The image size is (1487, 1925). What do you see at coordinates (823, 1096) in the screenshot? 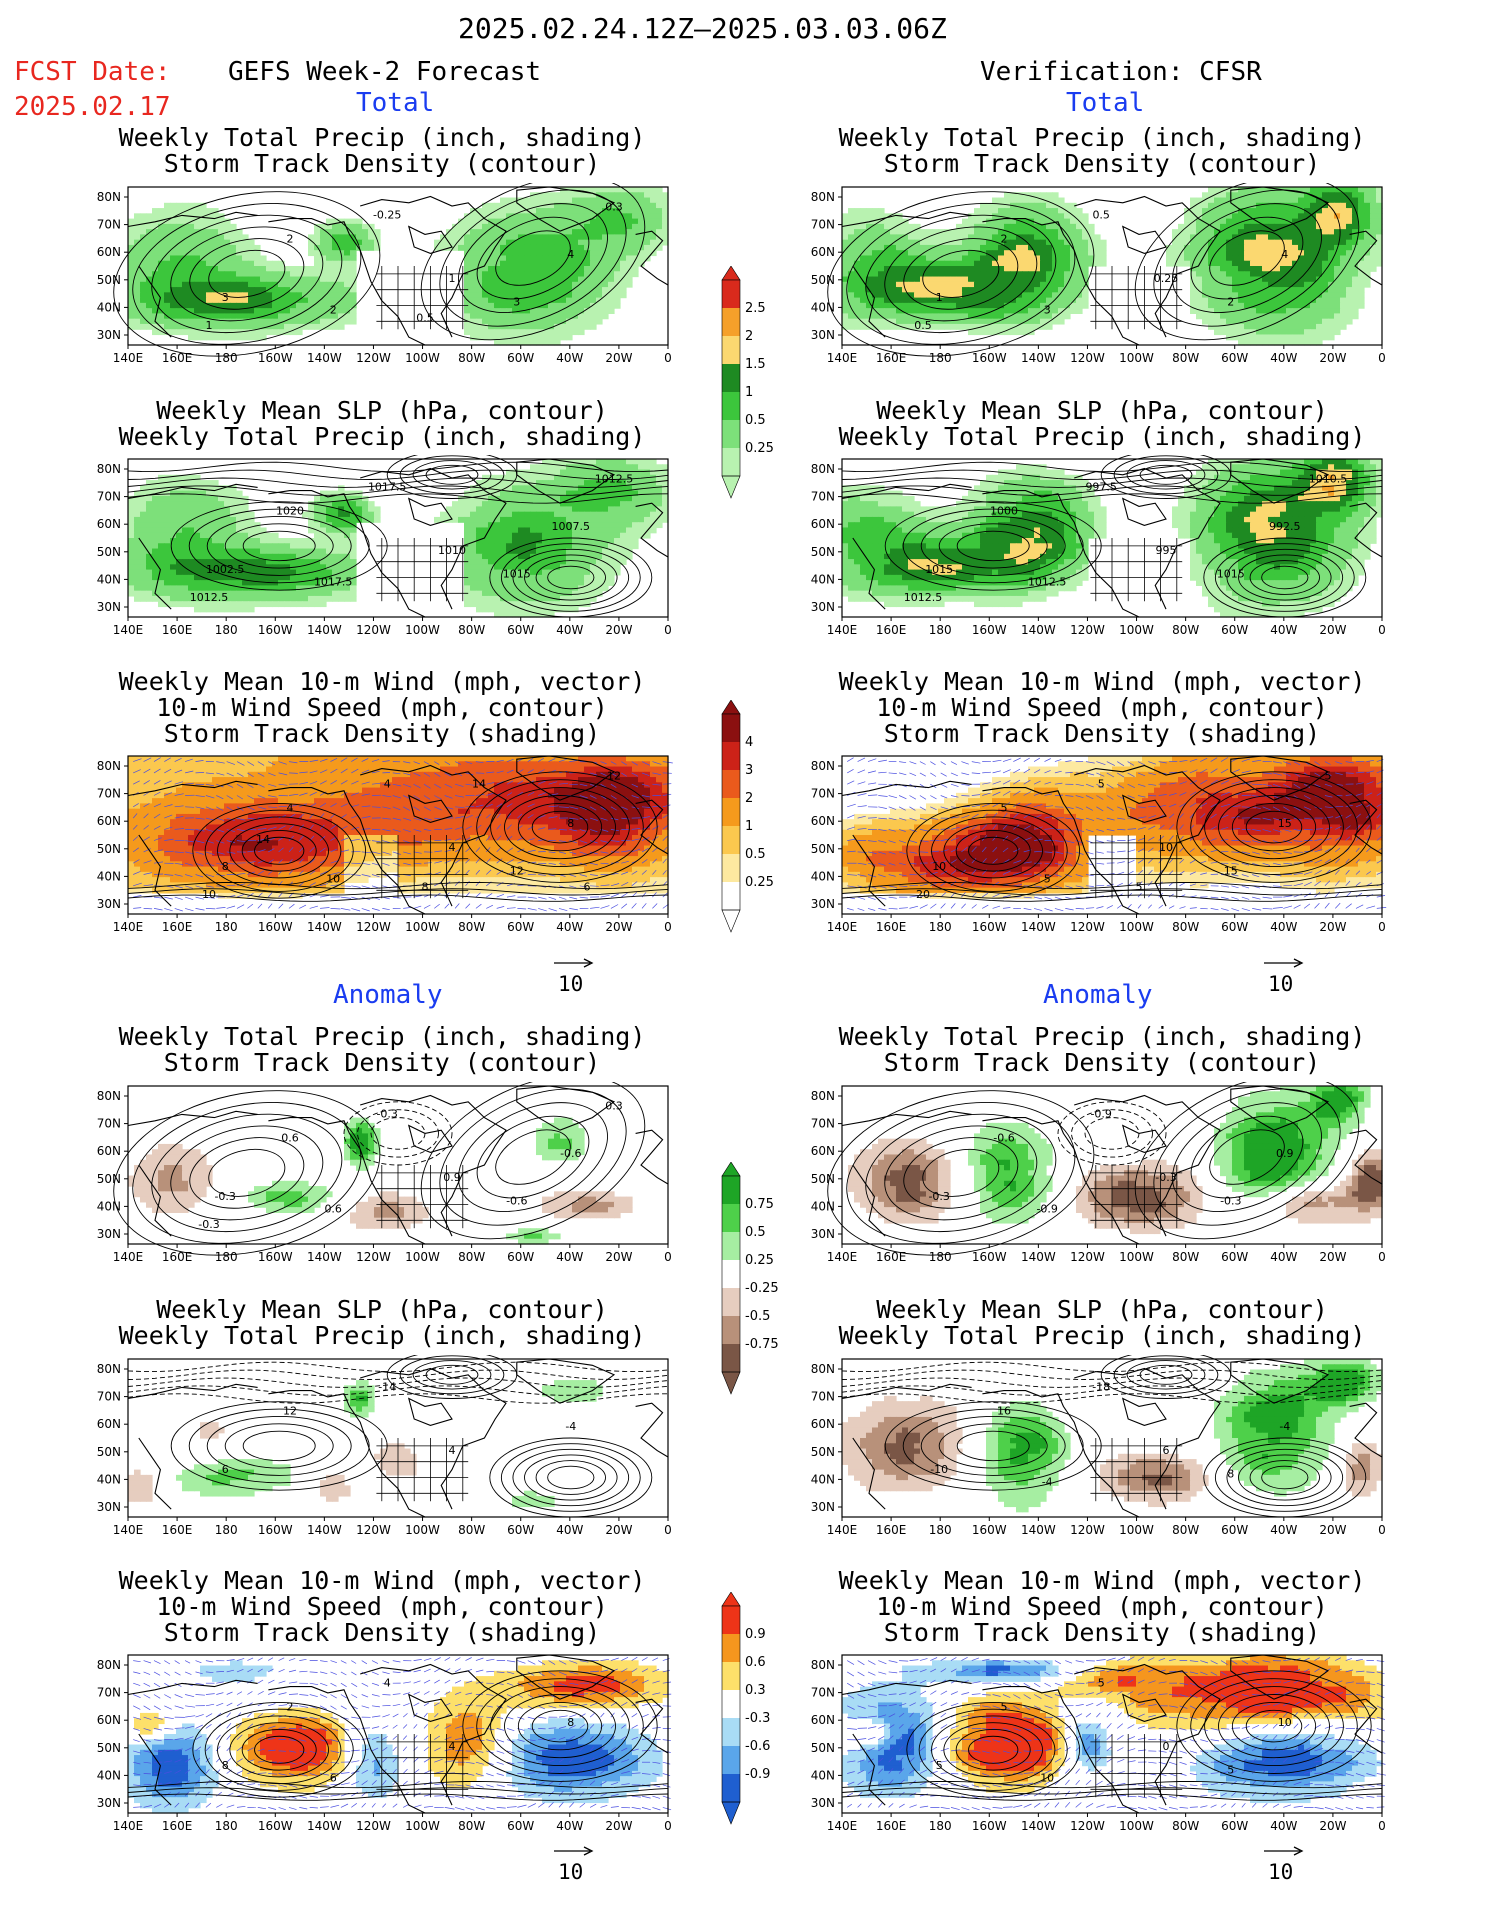
I see `latitude-label: 80N` at bounding box center [823, 1096].